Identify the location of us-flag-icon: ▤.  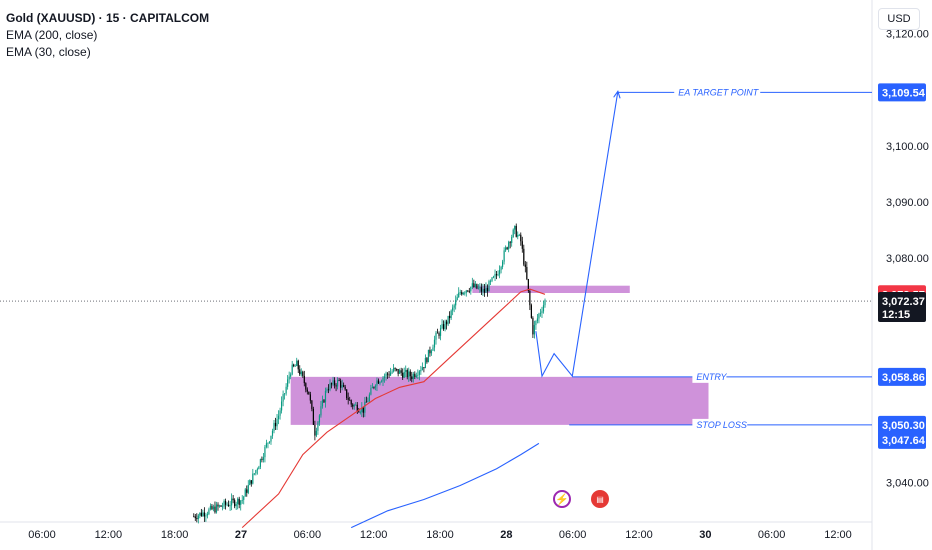
(600, 499).